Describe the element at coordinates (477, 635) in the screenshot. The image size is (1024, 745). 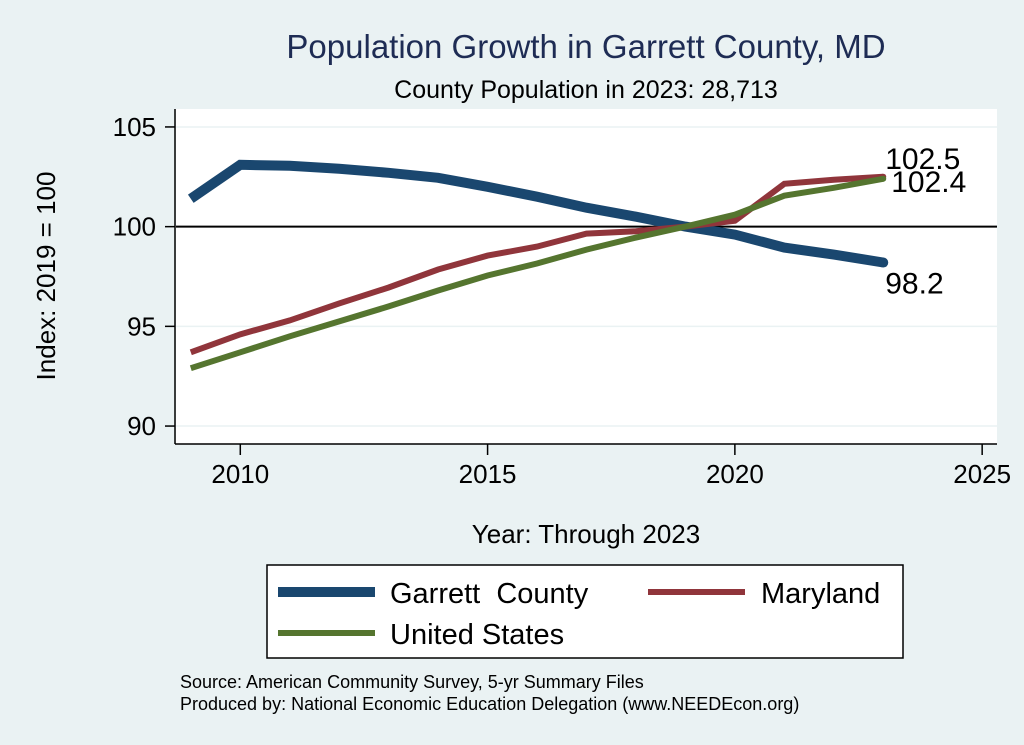
I see `legend-label-united-states: United States` at that location.